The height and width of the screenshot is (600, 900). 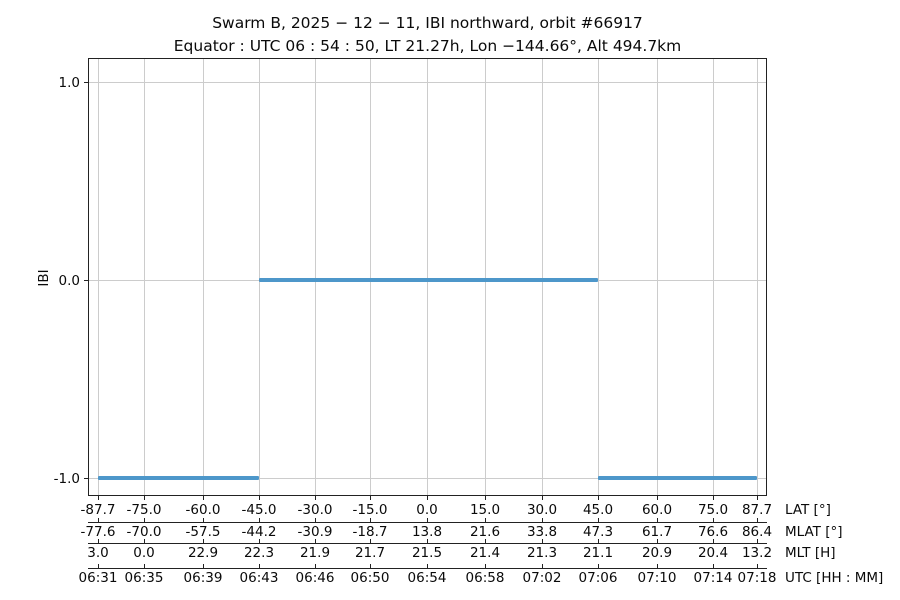 What do you see at coordinates (598, 532) in the screenshot?
I see `mlat-tick-label: 47.3` at bounding box center [598, 532].